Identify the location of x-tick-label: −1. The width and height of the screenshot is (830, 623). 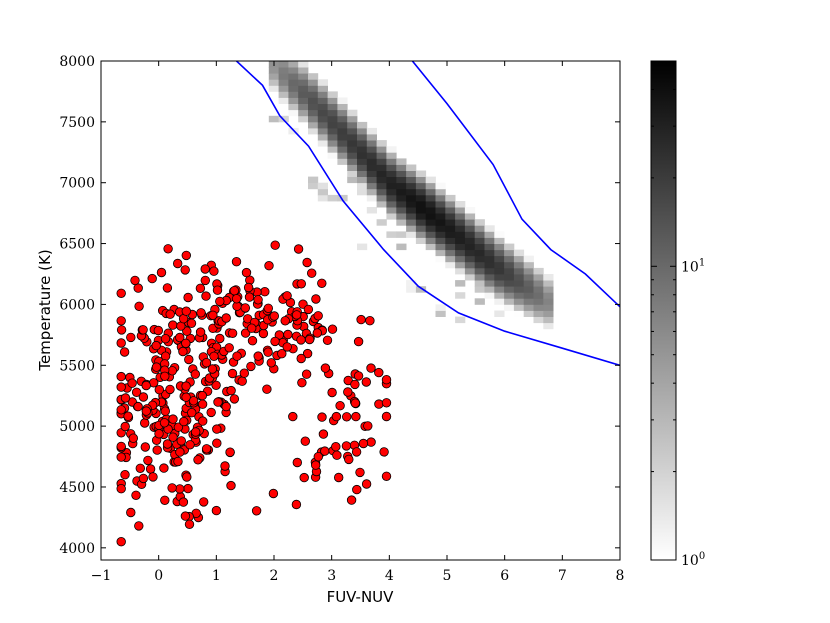
(101, 576).